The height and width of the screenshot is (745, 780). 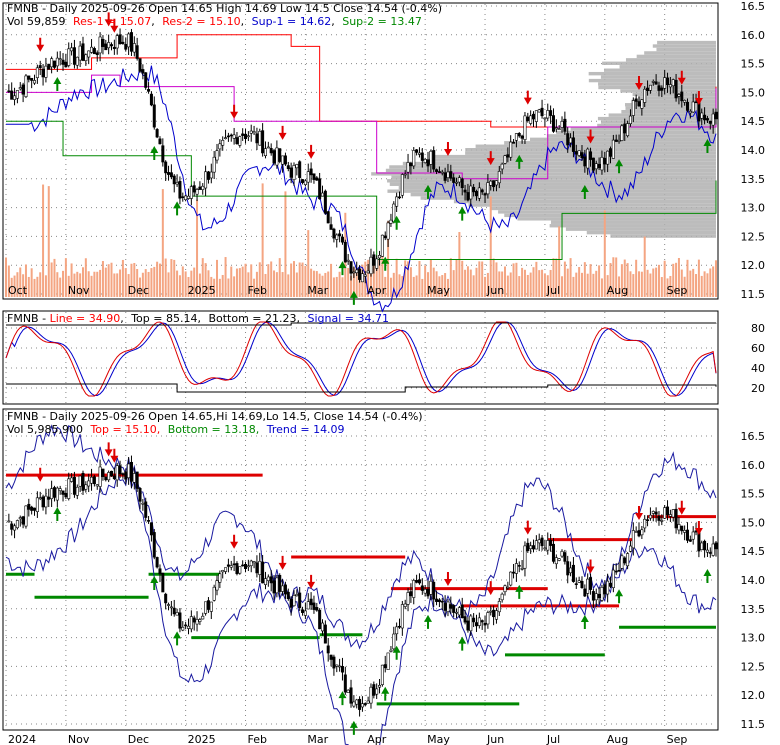 What do you see at coordinates (138, 290) in the screenshot?
I see `price-x-tick-2: Dec` at bounding box center [138, 290].